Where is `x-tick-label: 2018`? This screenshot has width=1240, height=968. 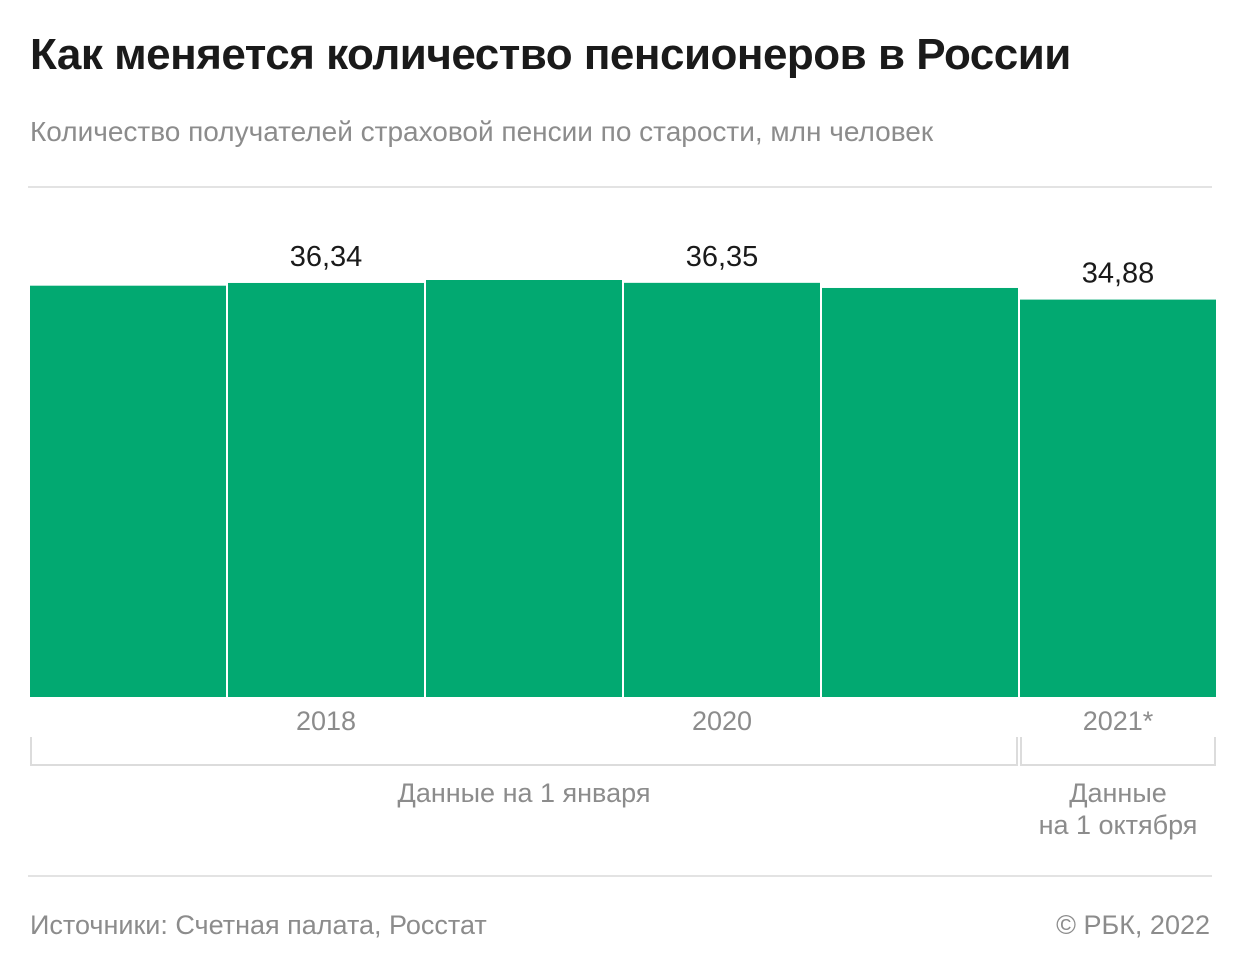 x-tick-label: 2018 is located at coordinates (326, 721).